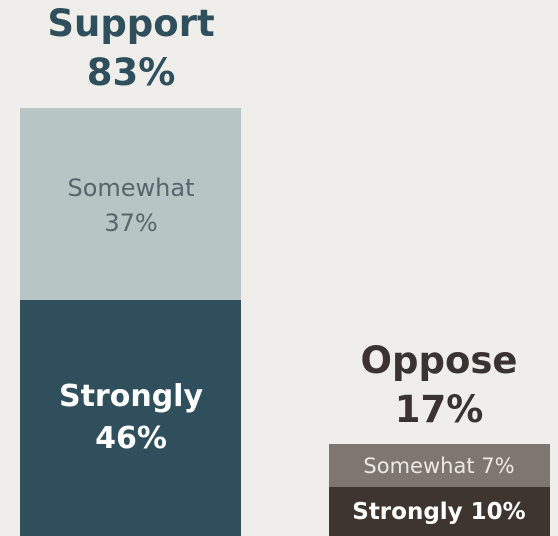  What do you see at coordinates (130, 223) in the screenshot?
I see `support-somewhat-value: 37%` at bounding box center [130, 223].